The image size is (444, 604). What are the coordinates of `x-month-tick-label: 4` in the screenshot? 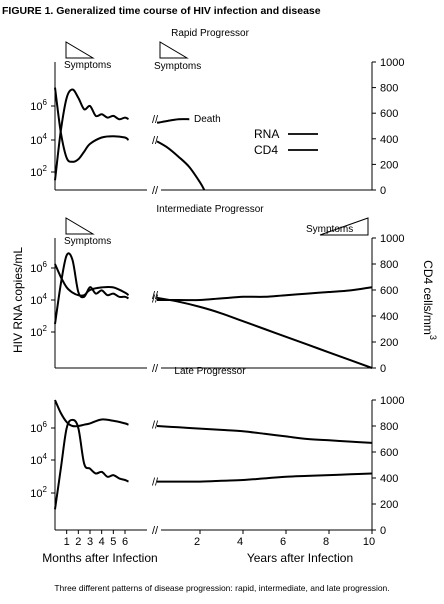 It's located at (102, 542).